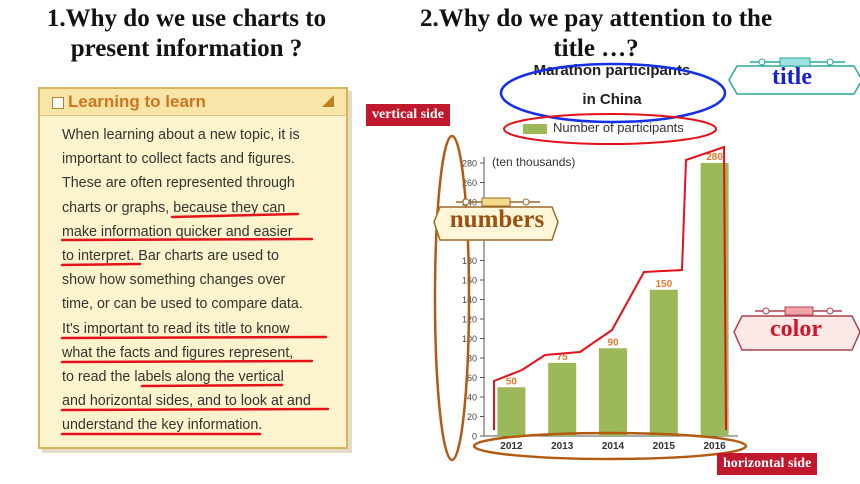  Describe the element at coordinates (177, 231) in the screenshot. I see `card-line: make information quicker and easier` at that location.